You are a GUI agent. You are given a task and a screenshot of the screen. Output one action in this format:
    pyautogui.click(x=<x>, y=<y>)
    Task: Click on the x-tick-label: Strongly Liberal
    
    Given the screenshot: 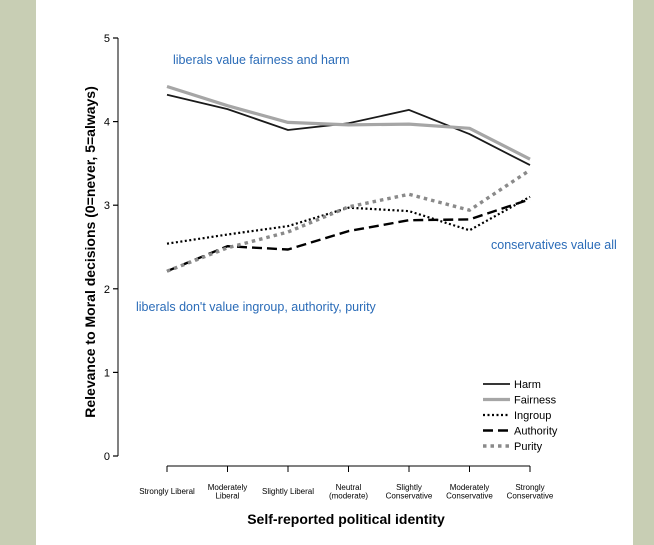 What is the action you would take?
    pyautogui.click(x=167, y=491)
    